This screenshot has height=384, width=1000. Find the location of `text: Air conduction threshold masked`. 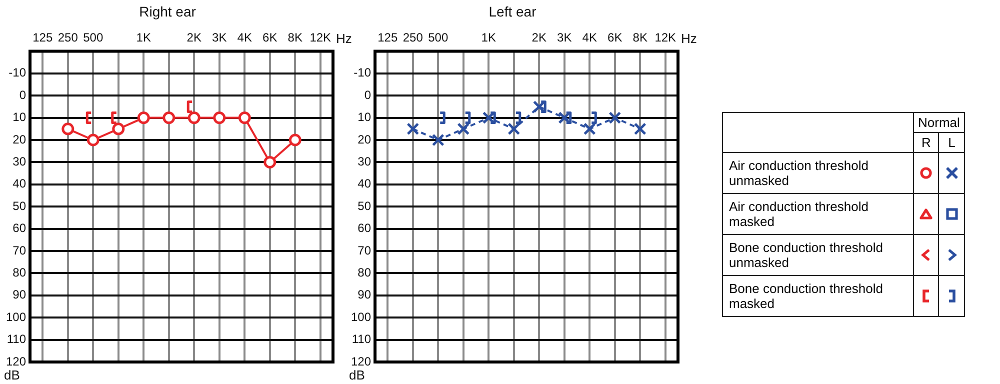

text: Air conduction threshold masked is located at coordinates (818, 214).